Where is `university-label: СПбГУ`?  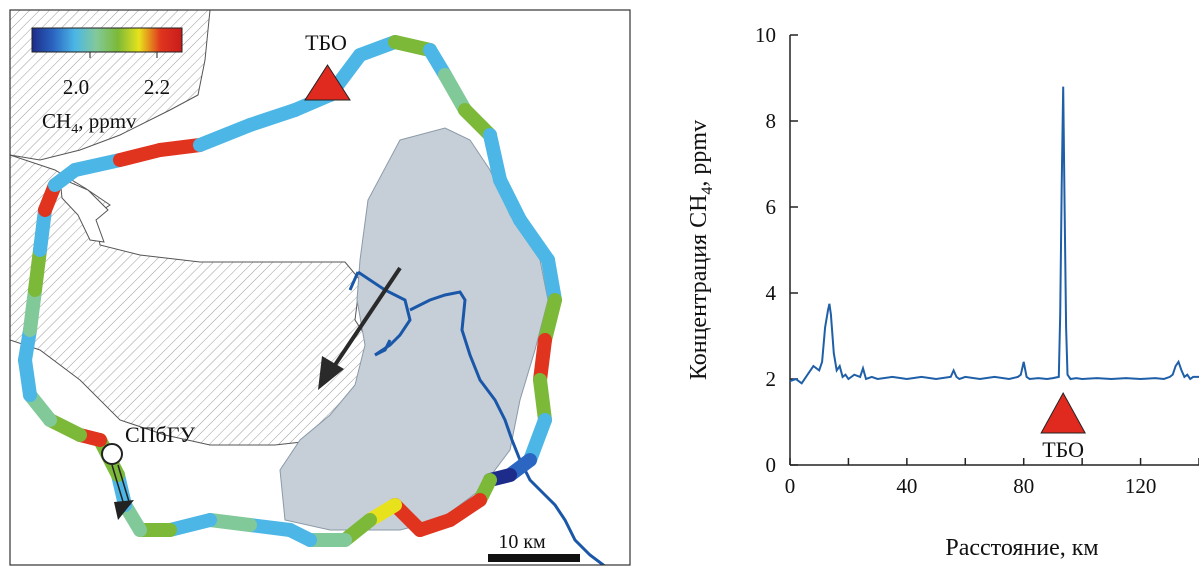 university-label: СПбГУ is located at coordinates (160, 434).